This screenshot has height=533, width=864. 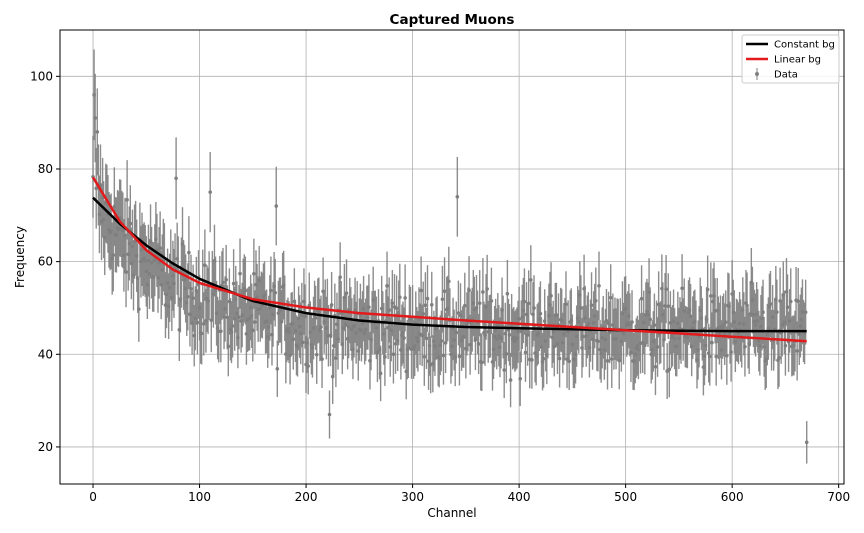 What do you see at coordinates (838, 497) in the screenshot?
I see `x-tick-label: 700` at bounding box center [838, 497].